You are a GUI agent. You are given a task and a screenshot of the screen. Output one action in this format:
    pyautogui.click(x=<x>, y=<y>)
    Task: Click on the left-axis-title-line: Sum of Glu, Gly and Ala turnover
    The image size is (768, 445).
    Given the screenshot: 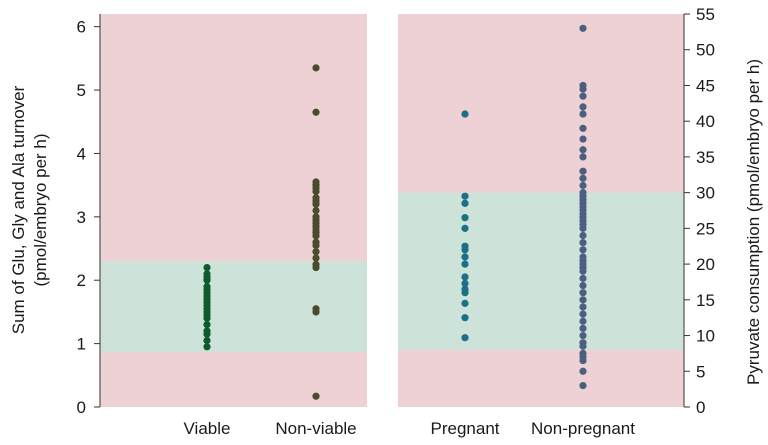 What is the action you would take?
    pyautogui.click(x=18, y=209)
    